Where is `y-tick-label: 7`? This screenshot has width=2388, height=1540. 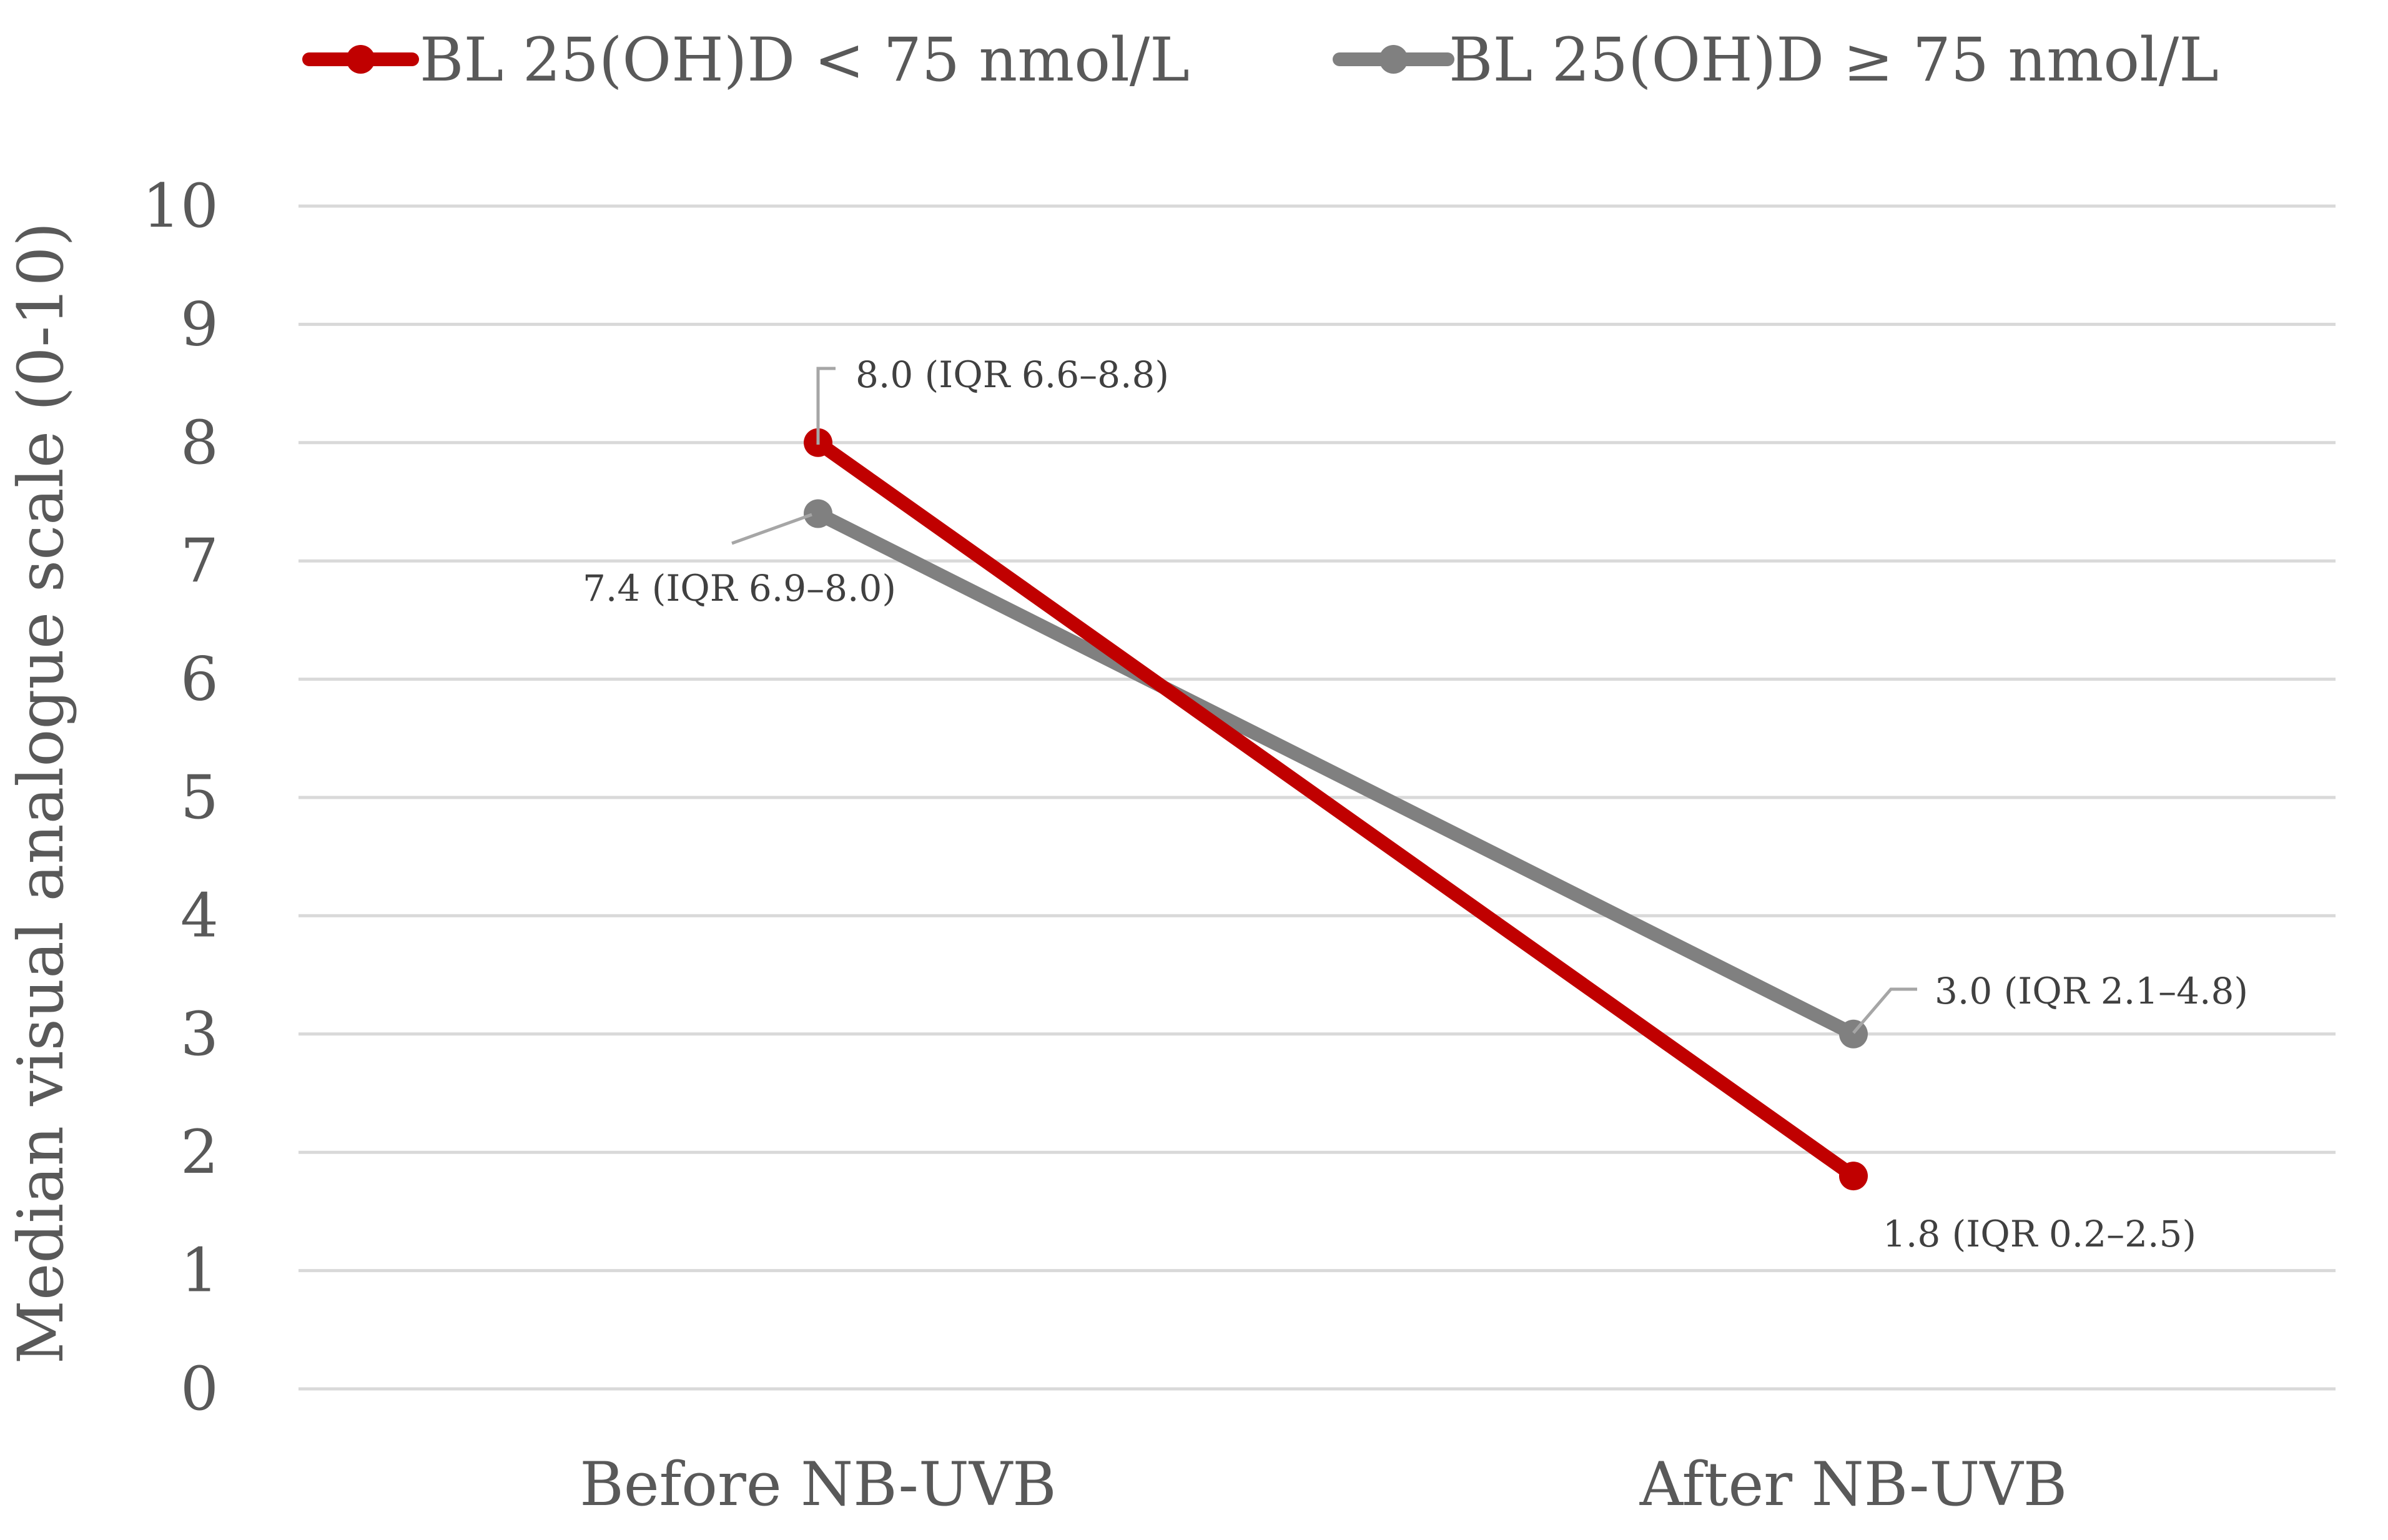 y-tick-label: 7 is located at coordinates (199, 561).